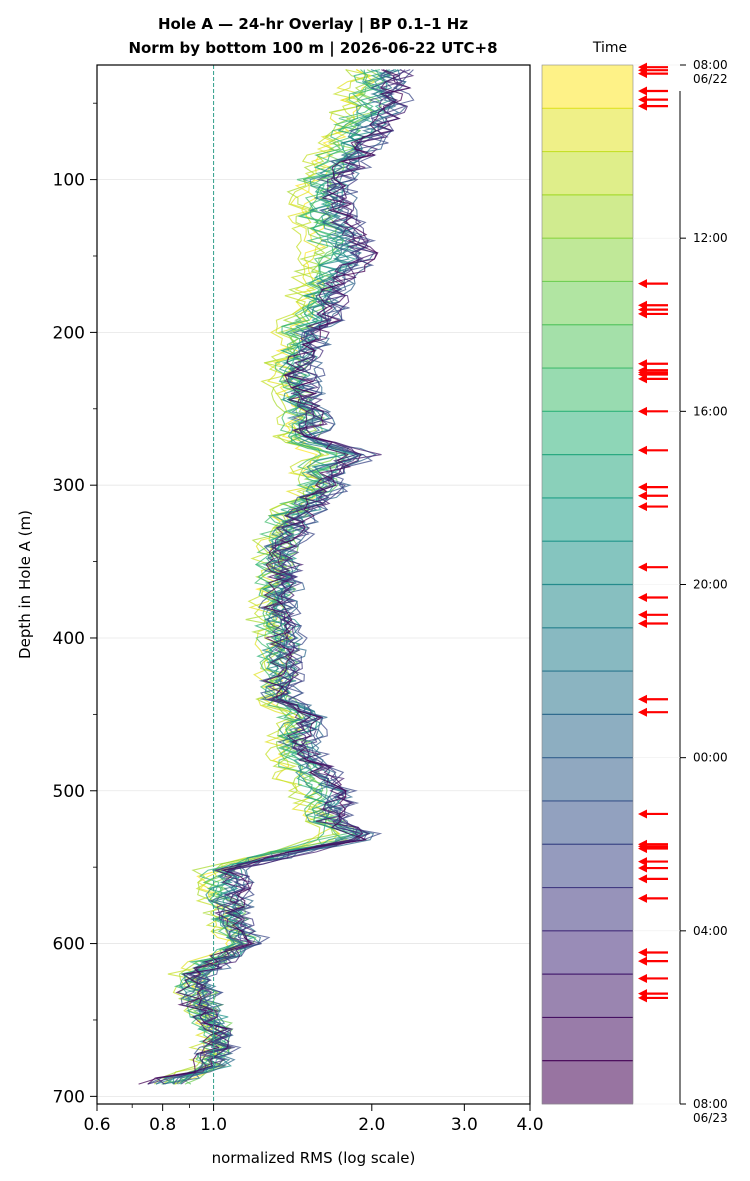  What do you see at coordinates (710, 758) in the screenshot?
I see `time-tick-label: 00:00` at bounding box center [710, 758].